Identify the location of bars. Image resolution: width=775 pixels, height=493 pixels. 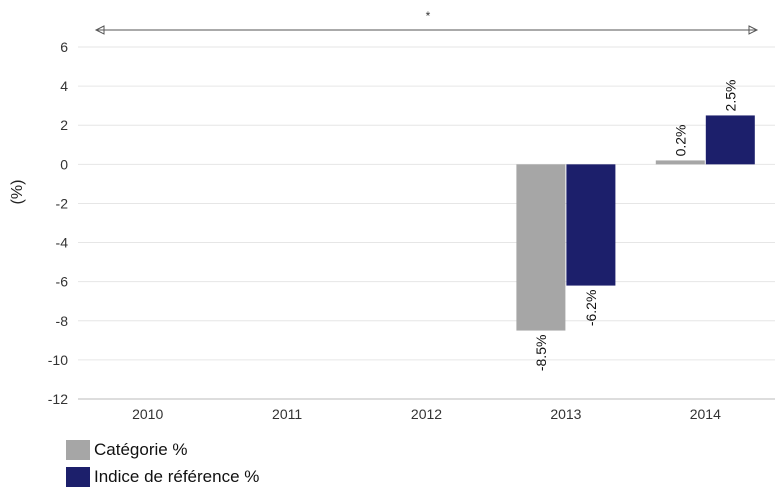
(635, 223).